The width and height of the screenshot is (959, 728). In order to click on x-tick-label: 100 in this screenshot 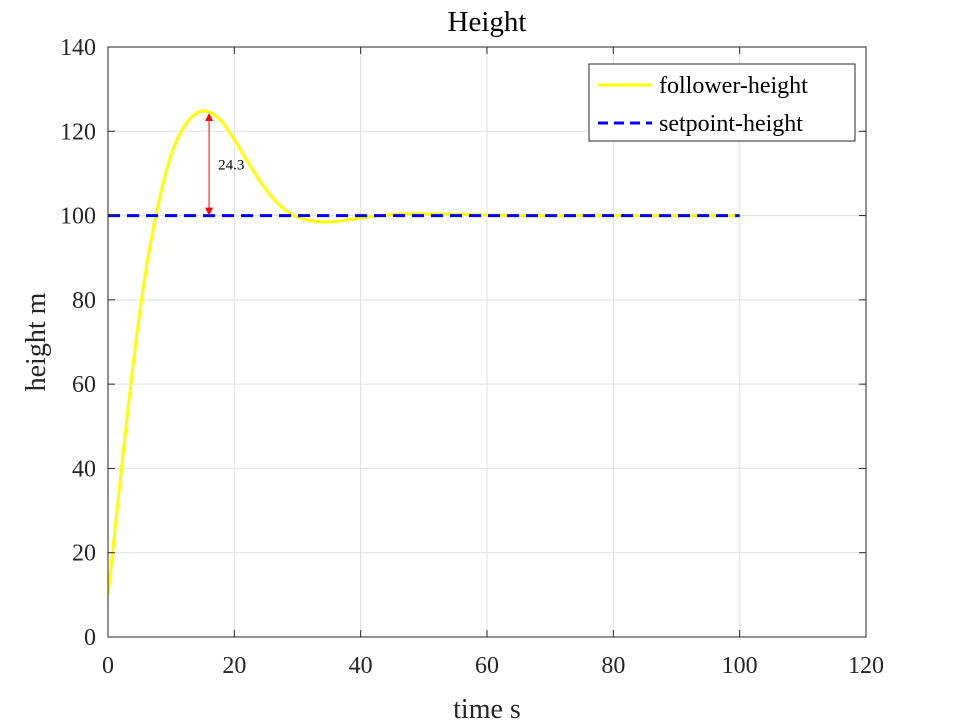, I will do `click(740, 666)`.